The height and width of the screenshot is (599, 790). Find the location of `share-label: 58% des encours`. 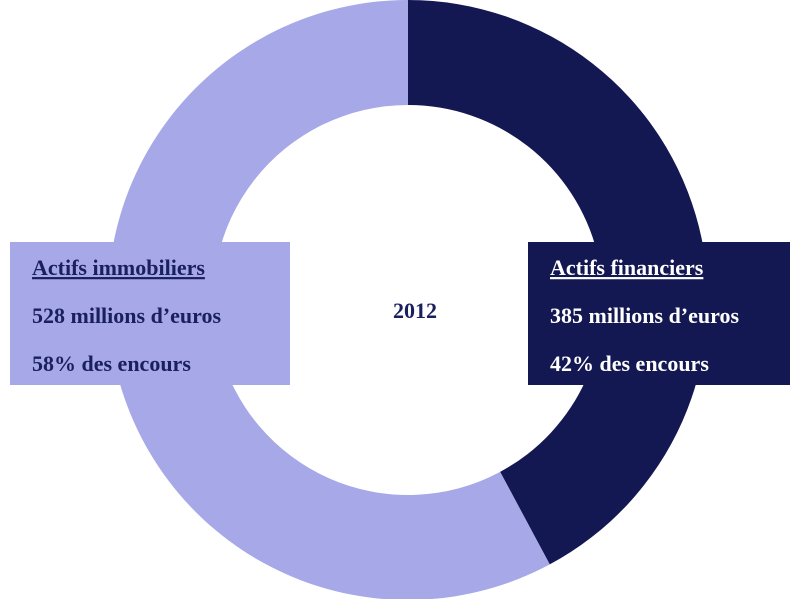

share-label: 58% des encours is located at coordinates (111, 363).